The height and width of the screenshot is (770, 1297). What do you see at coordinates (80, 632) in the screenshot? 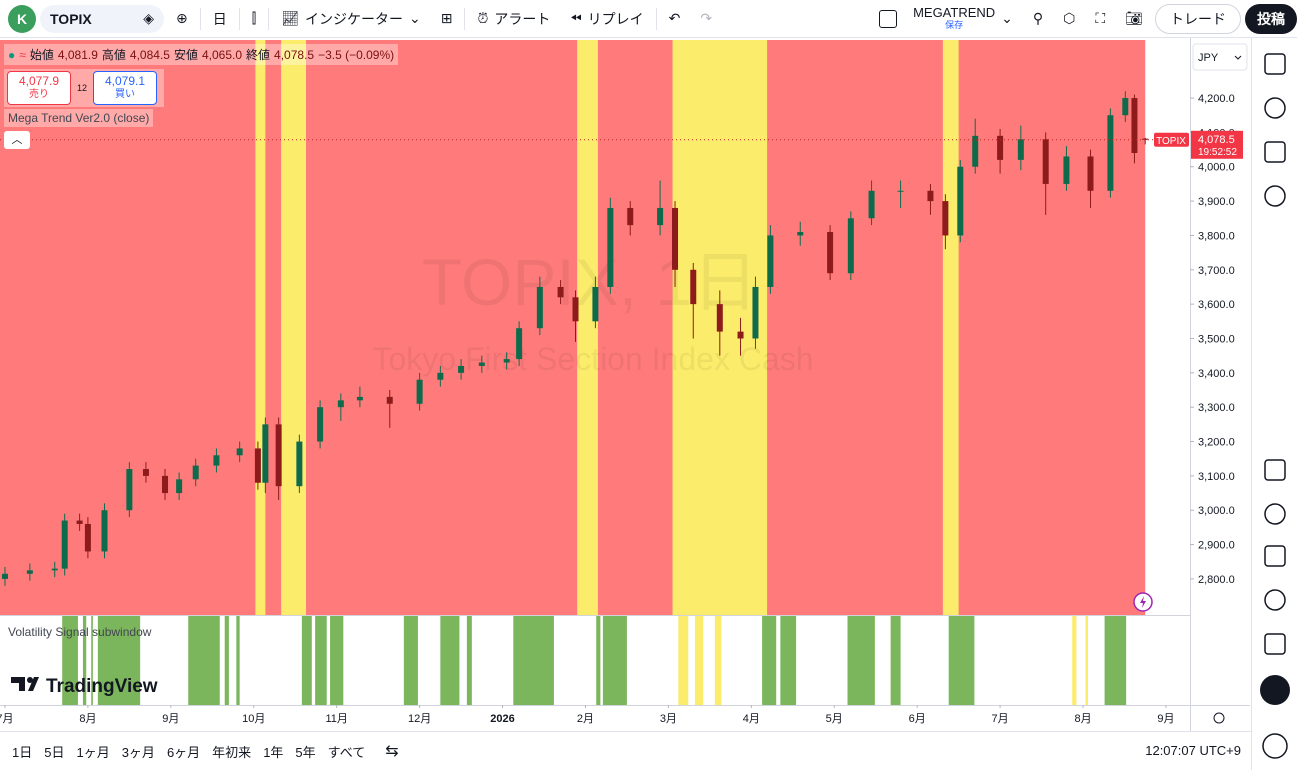
I see `subwindow-title: Volatility Signal subwindow` at bounding box center [80, 632].